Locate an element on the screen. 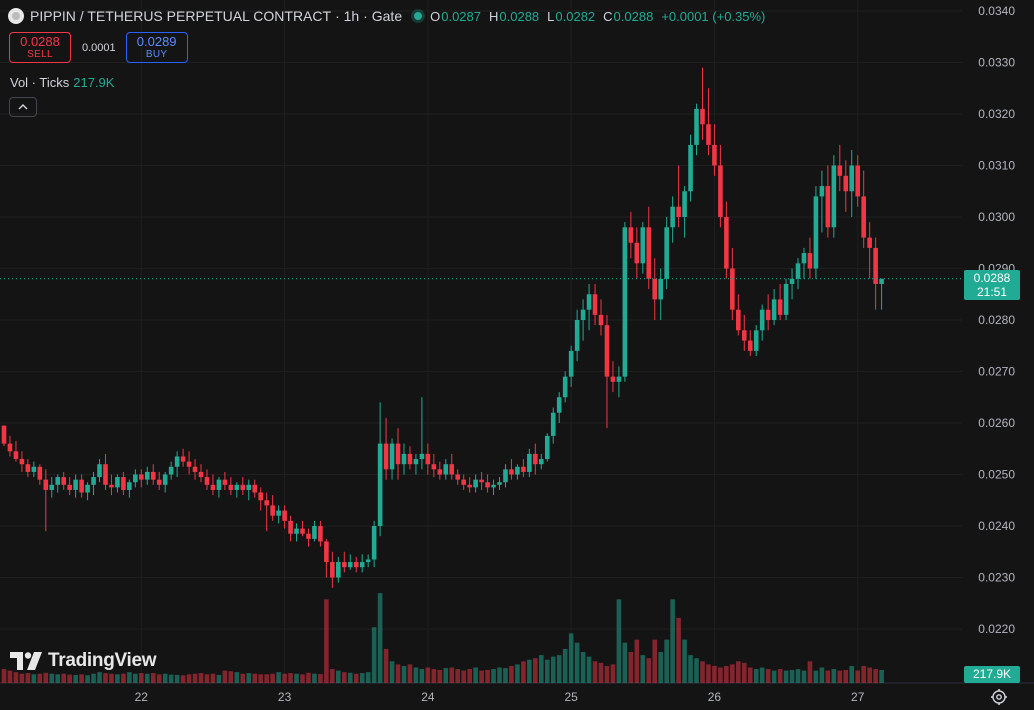 This screenshot has height=710, width=1034. collapse-legend-button is located at coordinates (23, 107).